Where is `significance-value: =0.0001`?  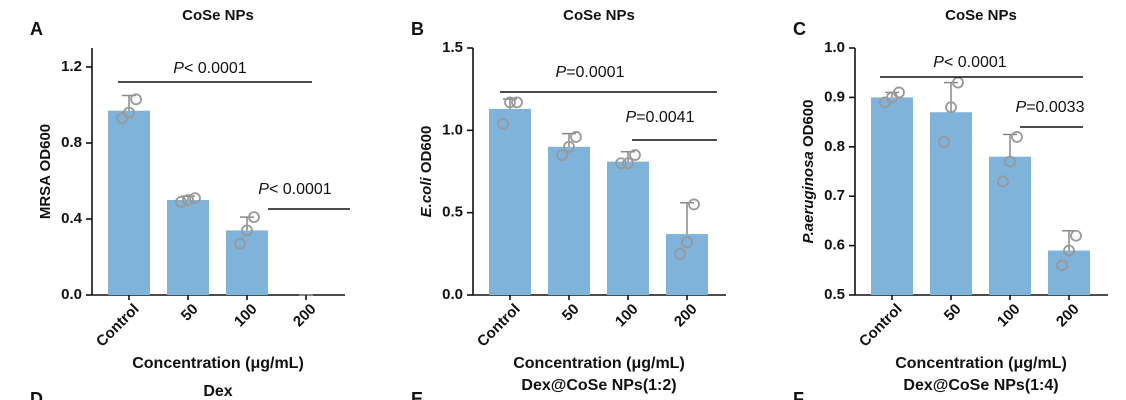 significance-value: =0.0001 is located at coordinates (595, 72).